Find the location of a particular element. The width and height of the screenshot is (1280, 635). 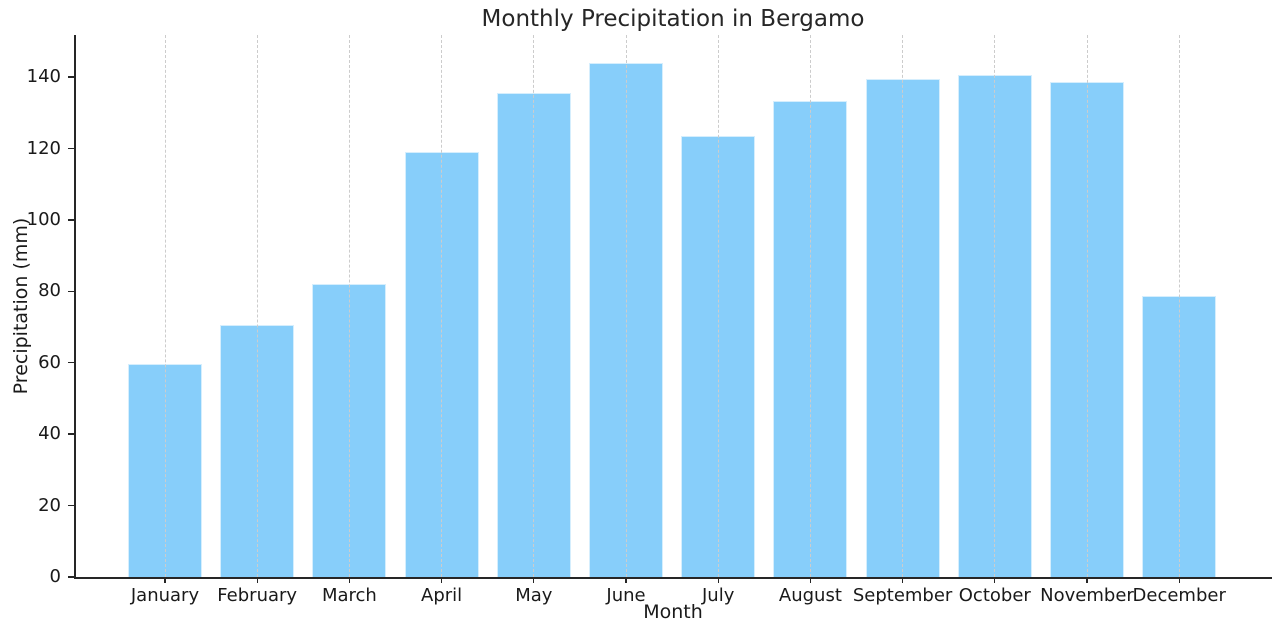

x-tick-november is located at coordinates (1087, 580).